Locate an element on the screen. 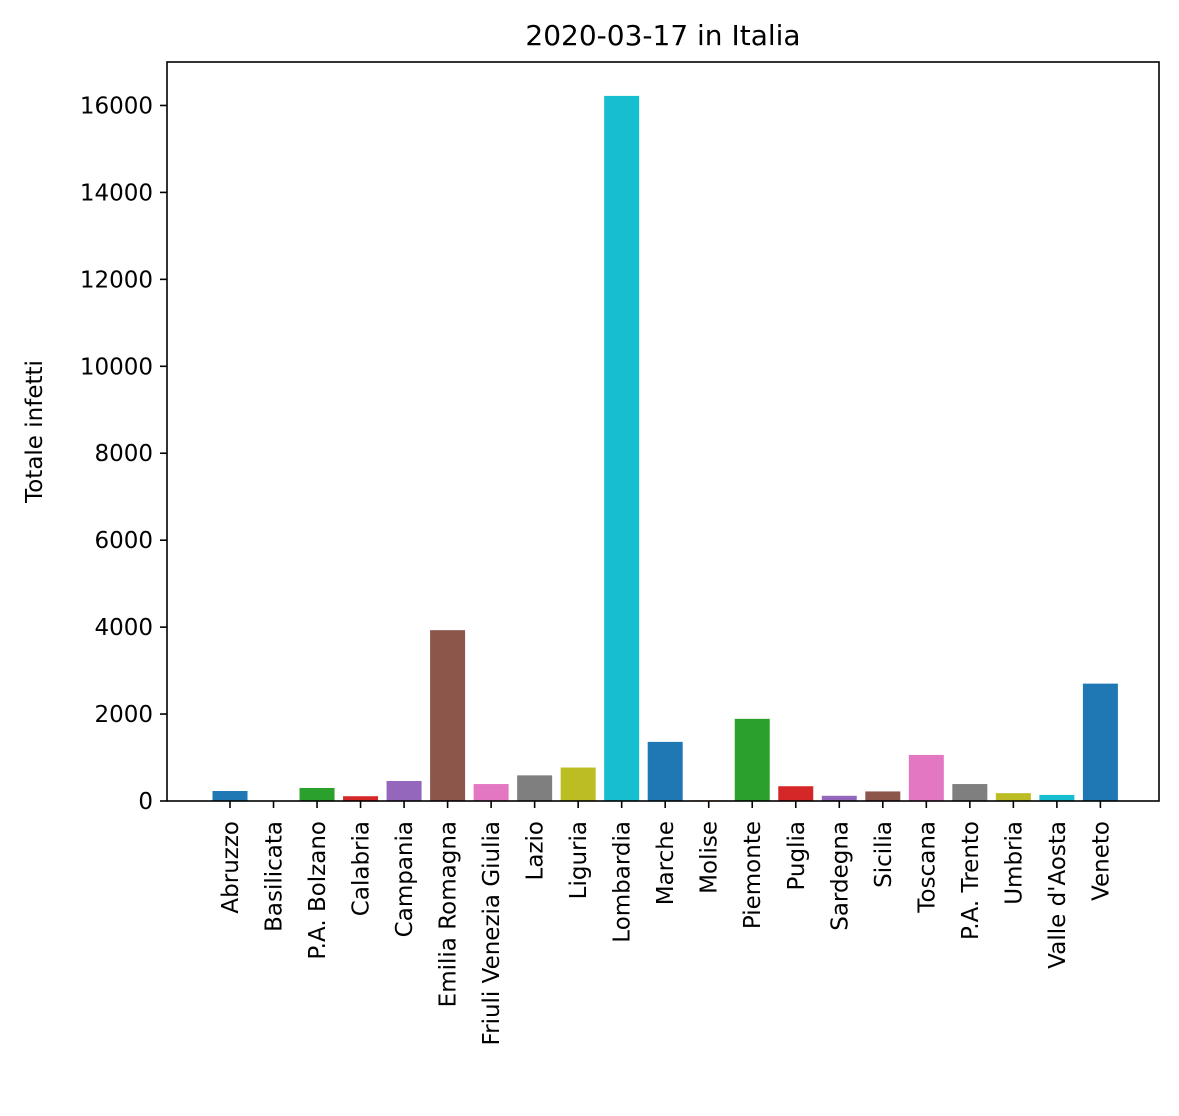 Image resolution: width=1179 pixels, height=1116 pixels. x-tick-label: Molise is located at coordinates (710, 857).